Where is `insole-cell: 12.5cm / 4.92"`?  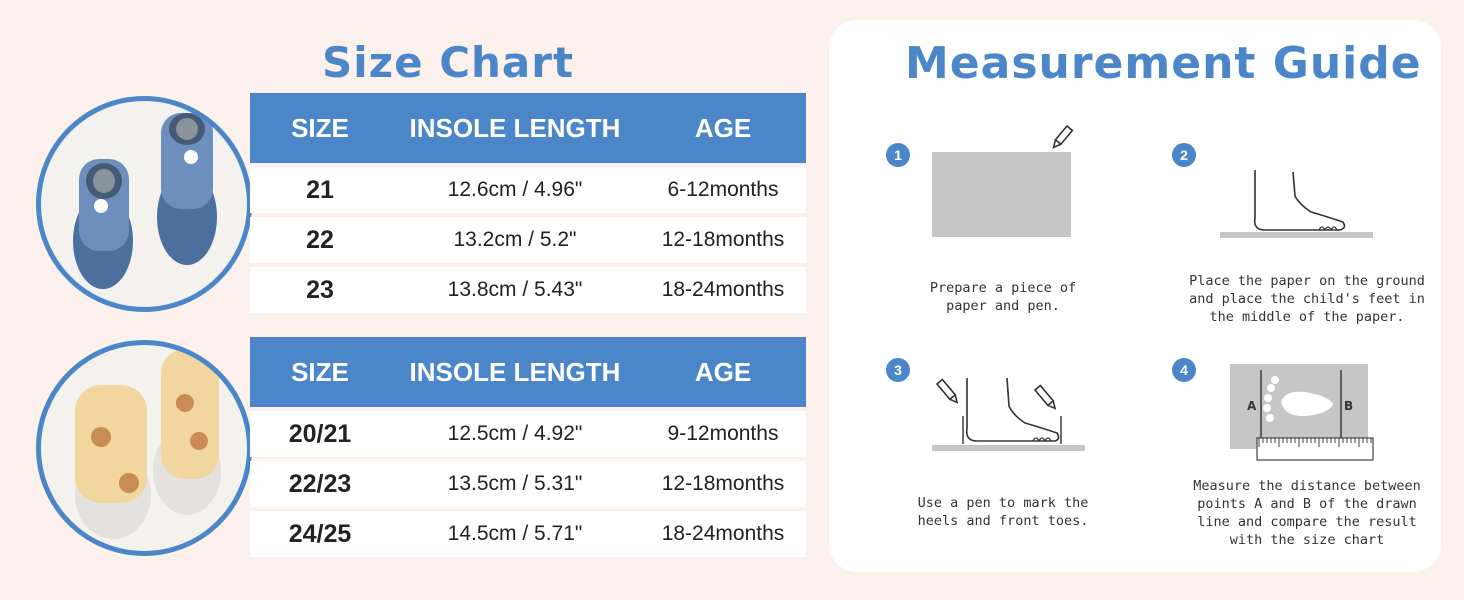 insole-cell: 12.5cm / 4.92" is located at coordinates (515, 433).